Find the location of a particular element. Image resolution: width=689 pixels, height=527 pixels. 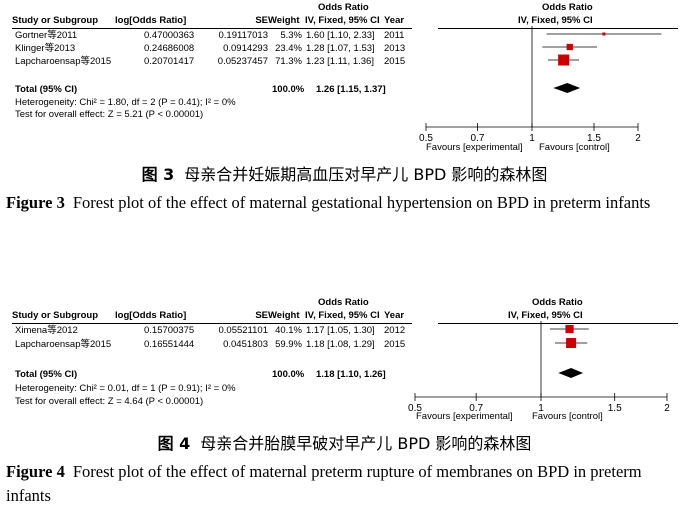

study-year: 2013 is located at coordinates (395, 48).